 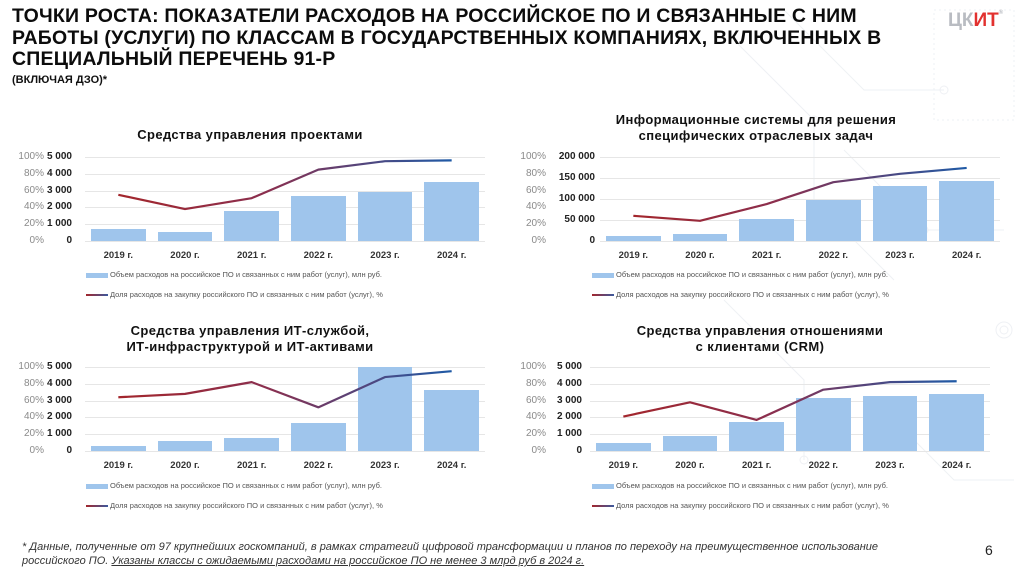 What do you see at coordinates (576, 177) in the screenshot?
I see `y-axis-tick-value: 150 000` at bounding box center [576, 177].